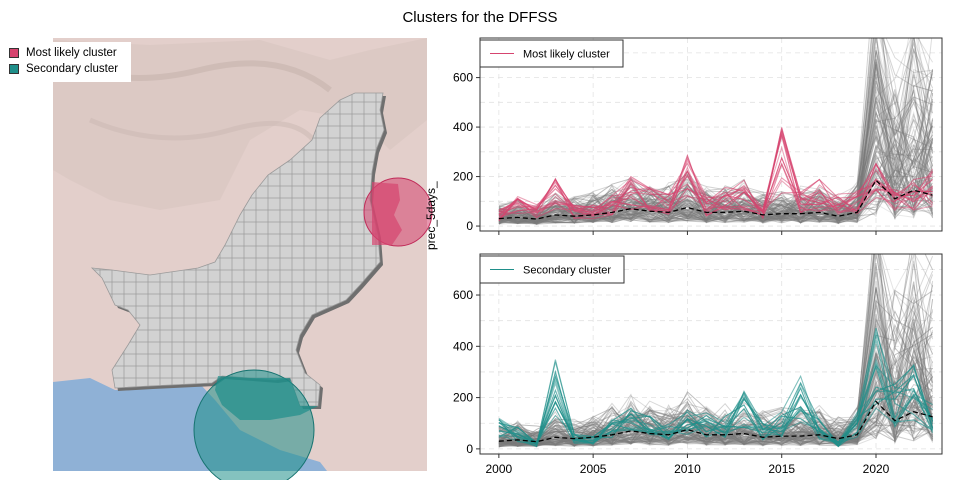 The width and height of the screenshot is (960, 480). What do you see at coordinates (71, 53) in the screenshot?
I see `map-legend-label: Most likely cluster` at bounding box center [71, 53].